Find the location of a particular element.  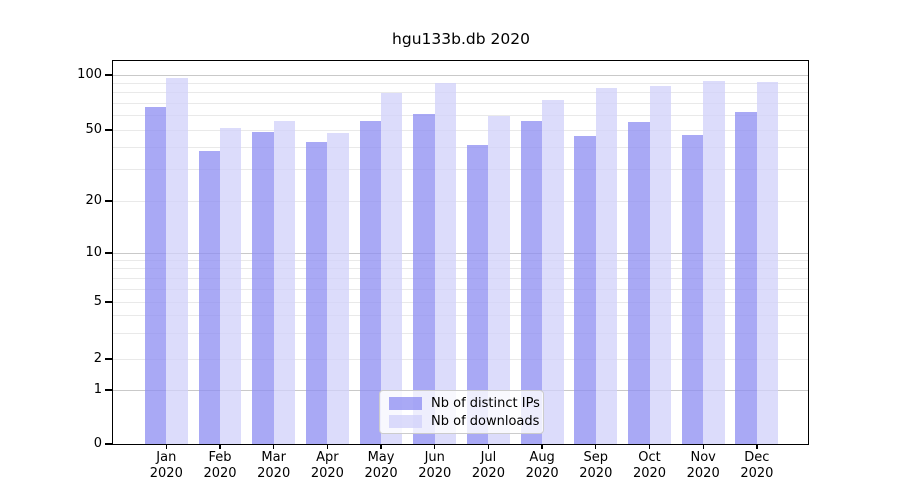

bar-may-downloads is located at coordinates (392, 268).